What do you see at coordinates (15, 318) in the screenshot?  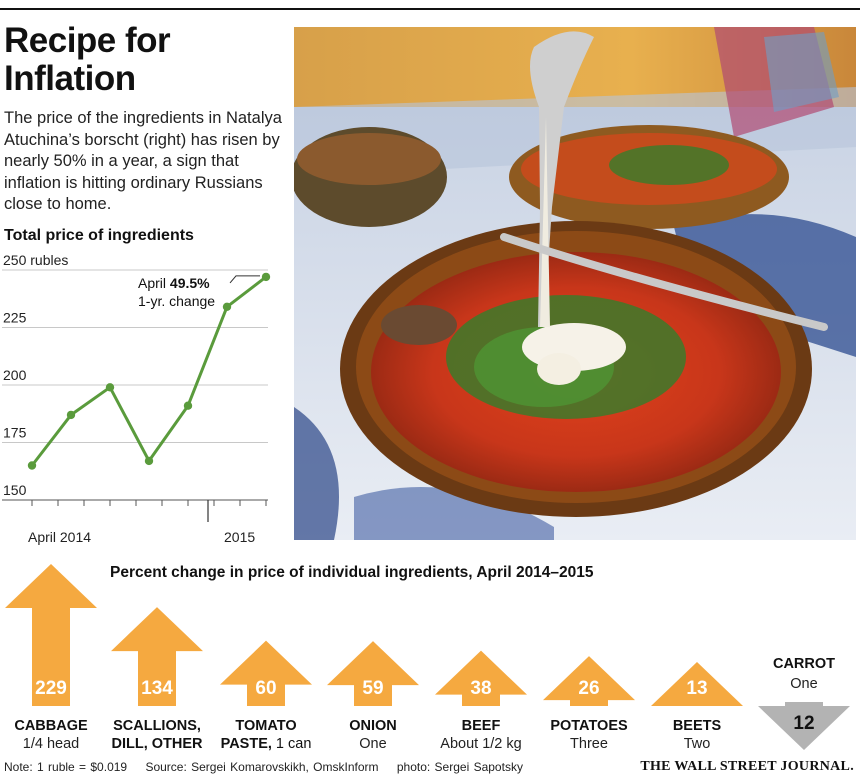 I see `y-tick-label: 225` at bounding box center [15, 318].